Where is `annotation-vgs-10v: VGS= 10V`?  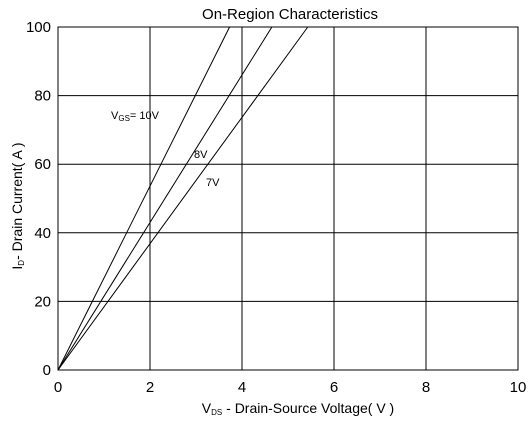 annotation-vgs-10v: VGS= 10V is located at coordinates (135, 116).